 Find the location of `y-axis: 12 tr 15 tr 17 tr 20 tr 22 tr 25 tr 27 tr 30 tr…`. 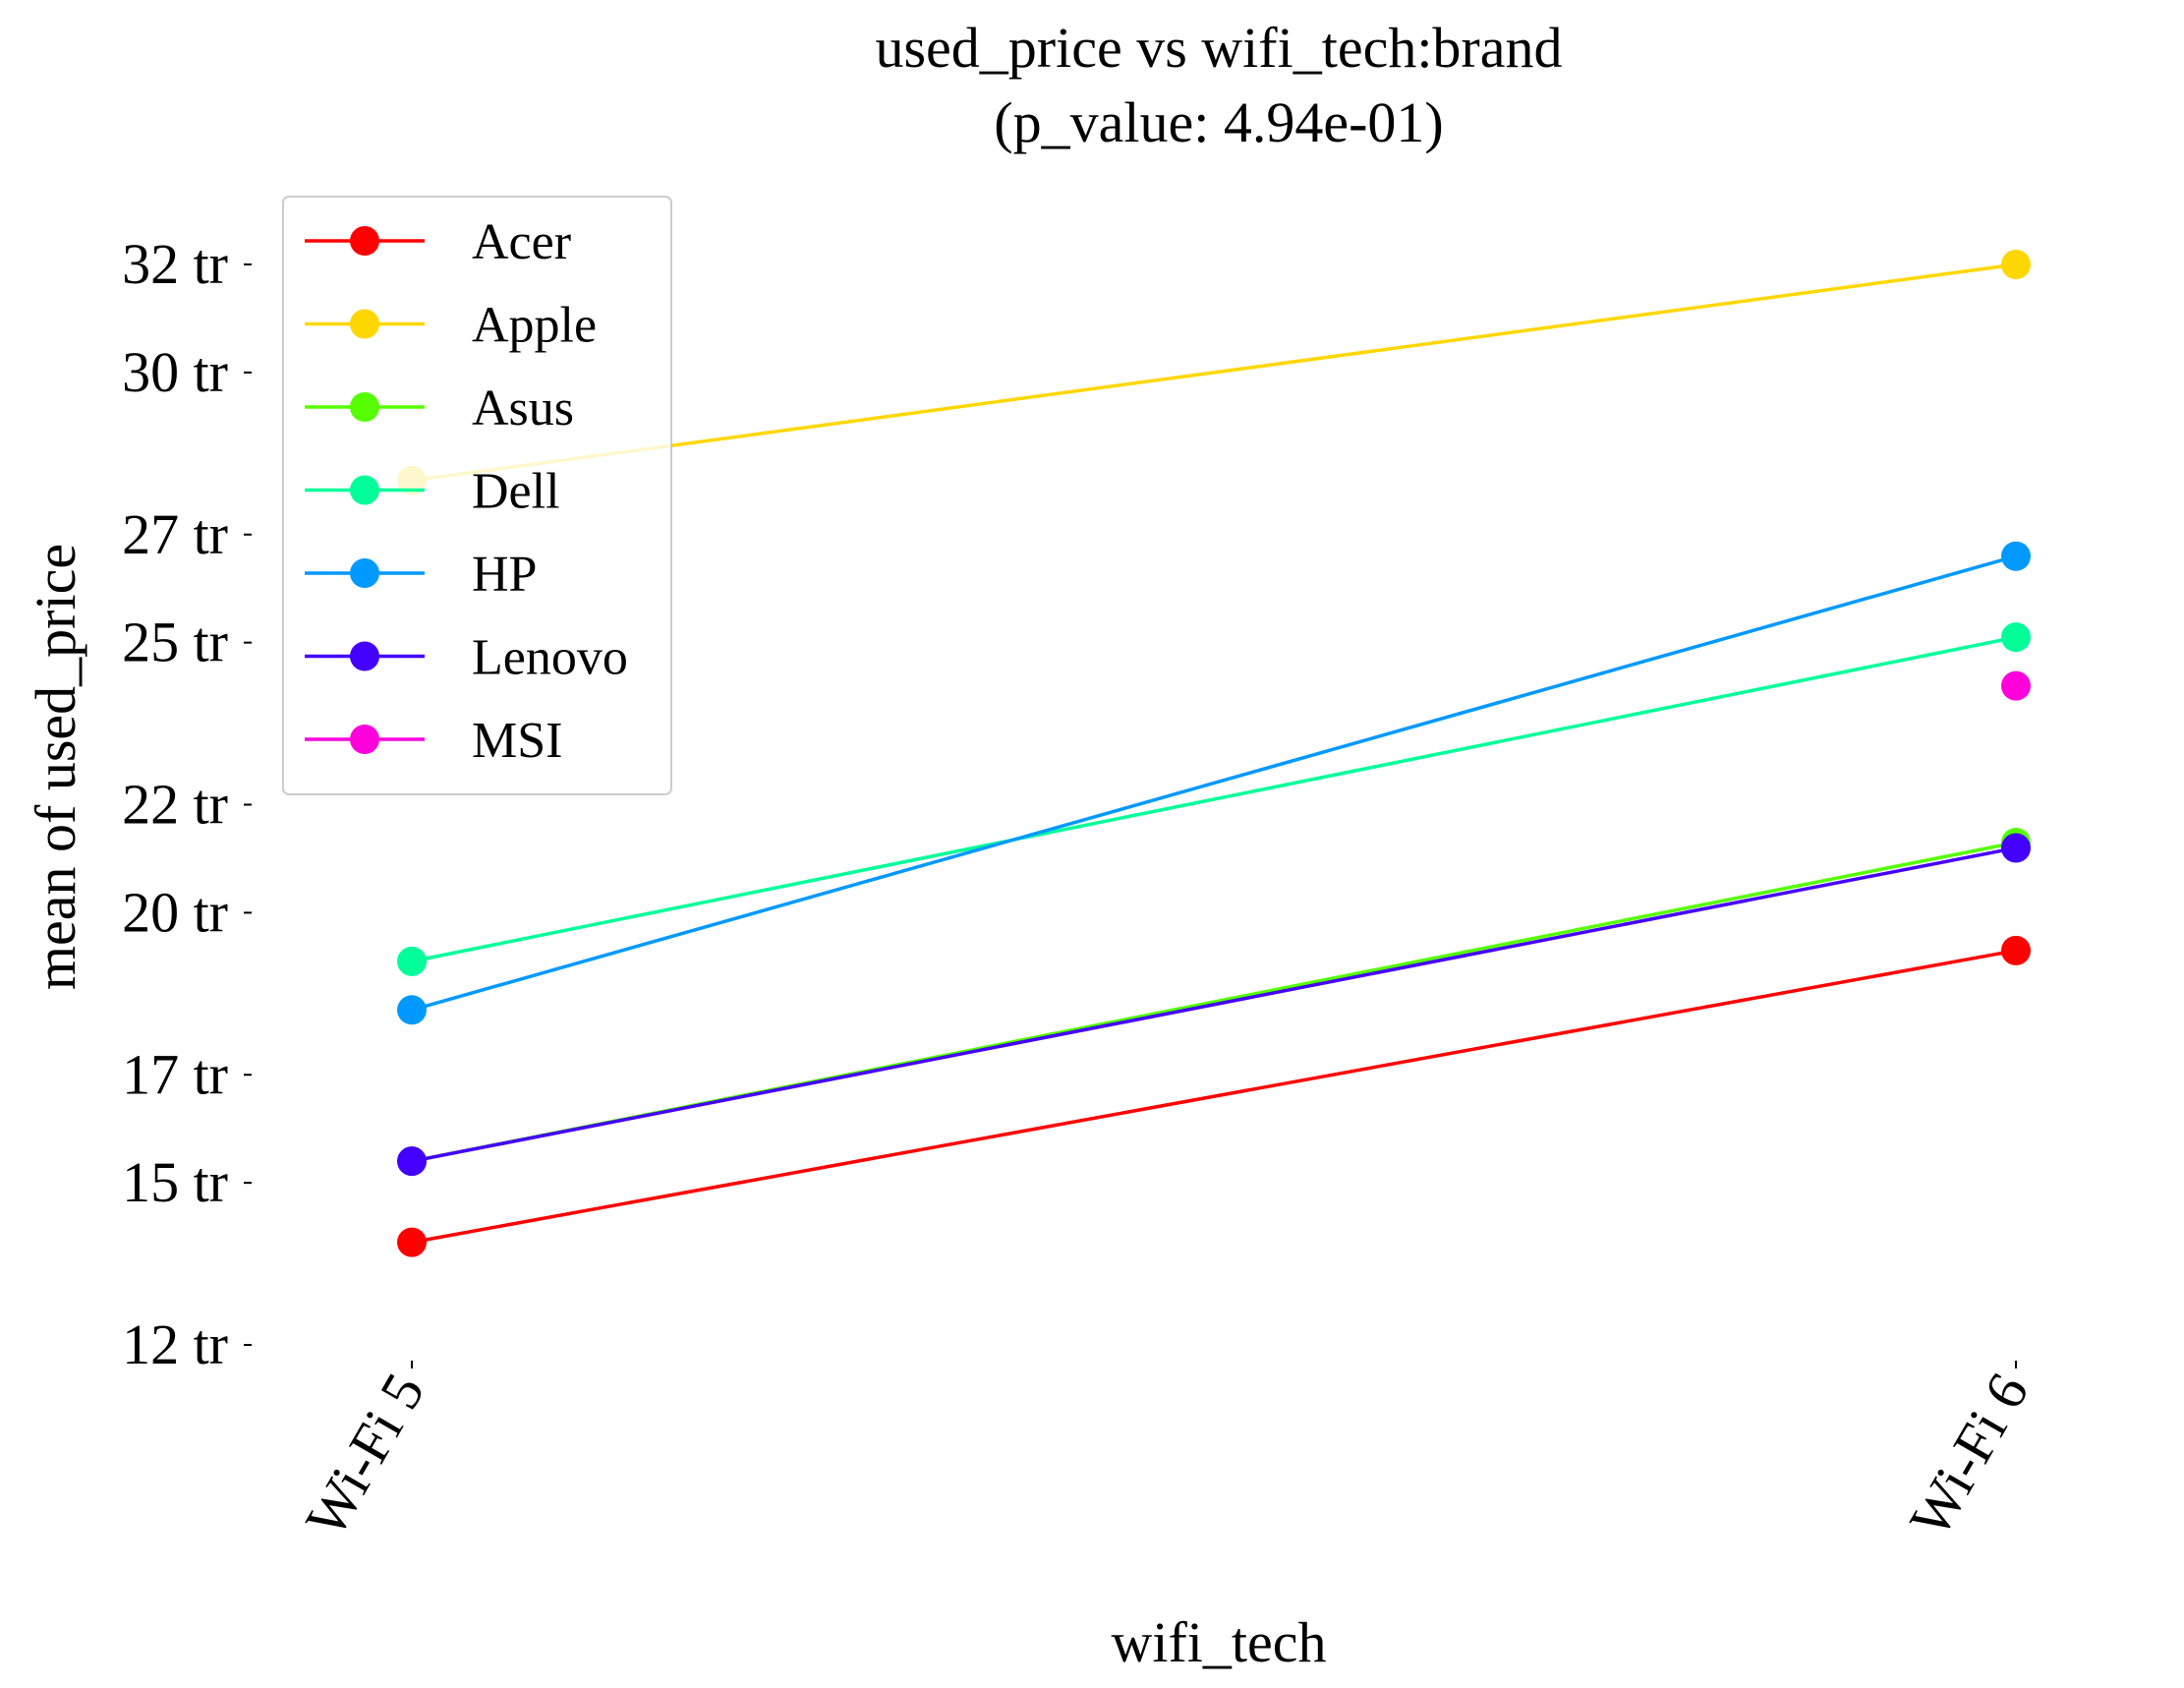

y-axis: 12 tr 15 tr 17 tr 20 tr 22 tr 25 tr 27 tr 30 tr… is located at coordinates (187, 804).